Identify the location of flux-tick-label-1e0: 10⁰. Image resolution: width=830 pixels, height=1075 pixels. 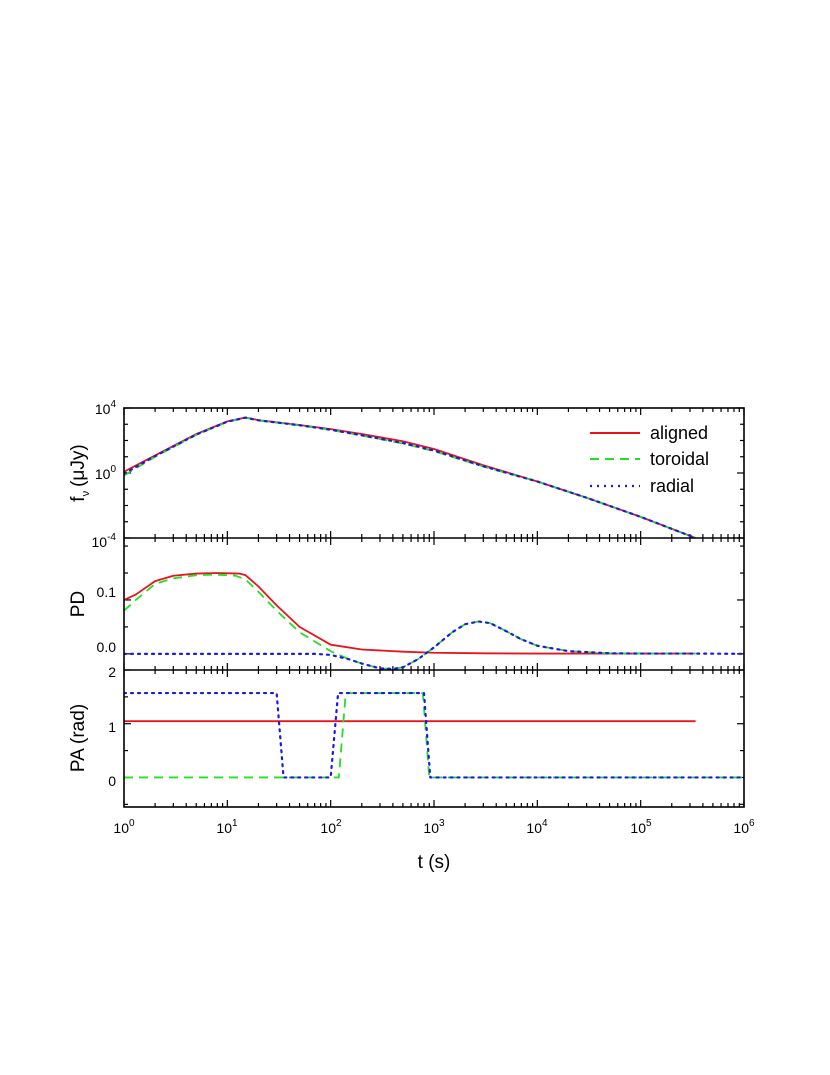
(106, 473).